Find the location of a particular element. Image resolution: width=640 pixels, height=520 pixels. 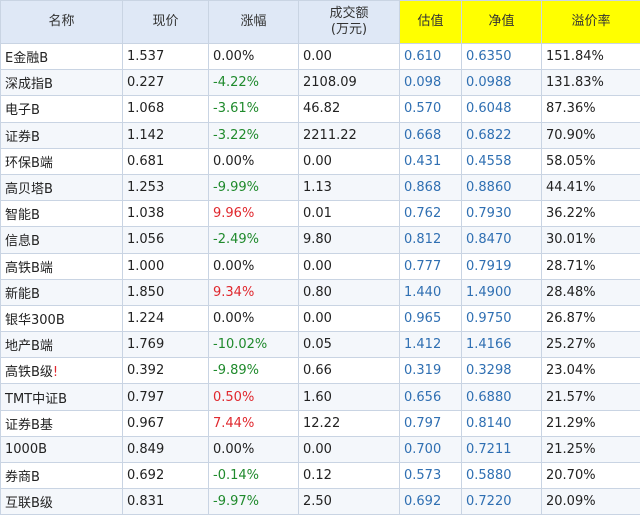

cell-volume-text: 1.13 is located at coordinates (317, 188).